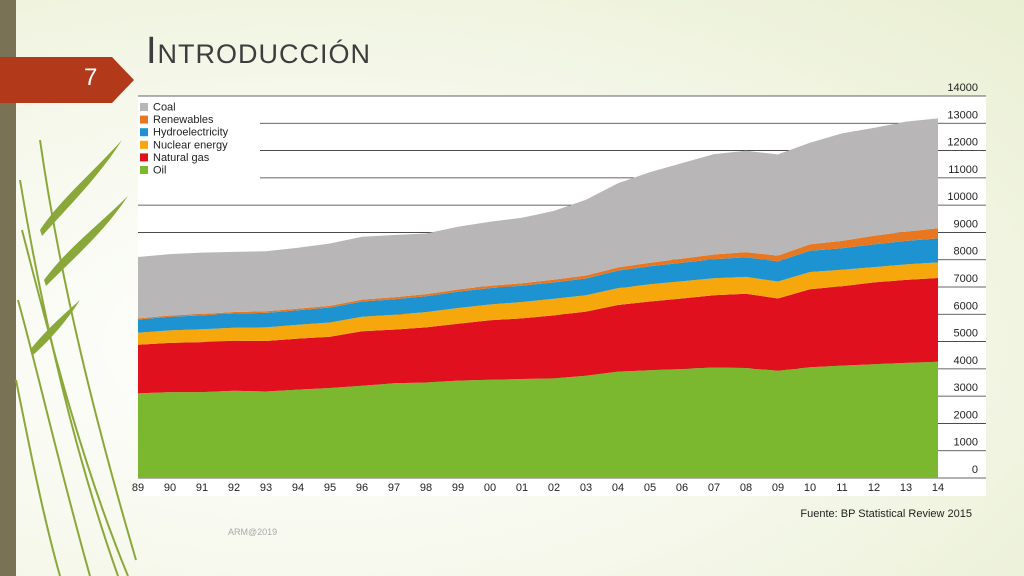 Image resolution: width=1024 pixels, height=576 pixels. Describe the element at coordinates (202, 488) in the screenshot. I see `x-tick-label: 91` at that location.